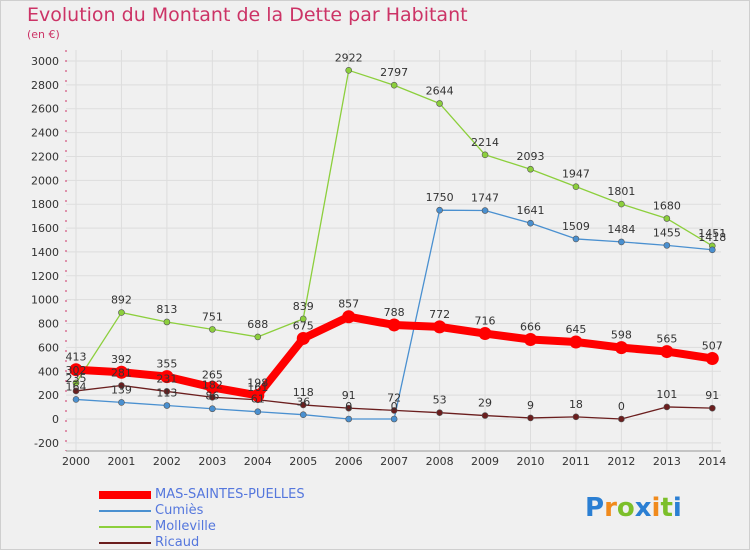  I want to click on y-tick-label: 1400, so click(45, 252).